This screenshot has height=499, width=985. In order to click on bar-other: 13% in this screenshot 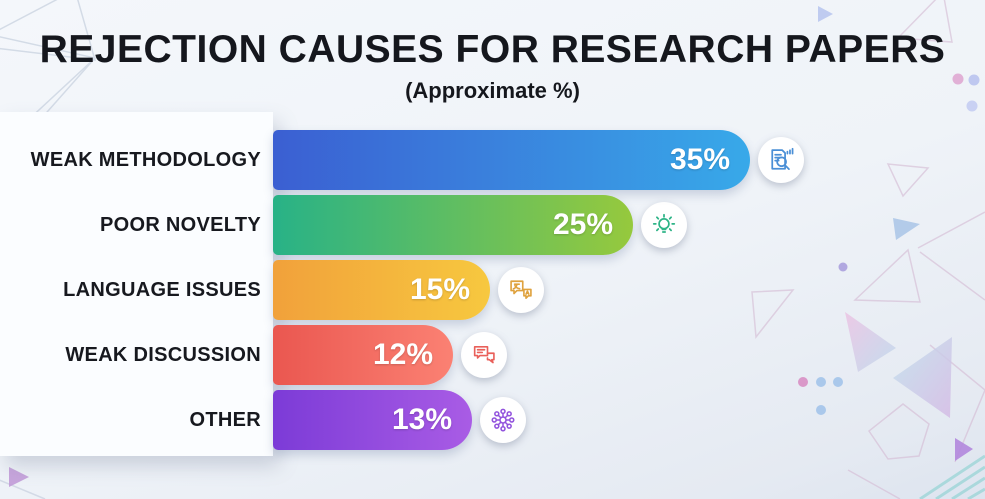, I will do `click(372, 420)`.